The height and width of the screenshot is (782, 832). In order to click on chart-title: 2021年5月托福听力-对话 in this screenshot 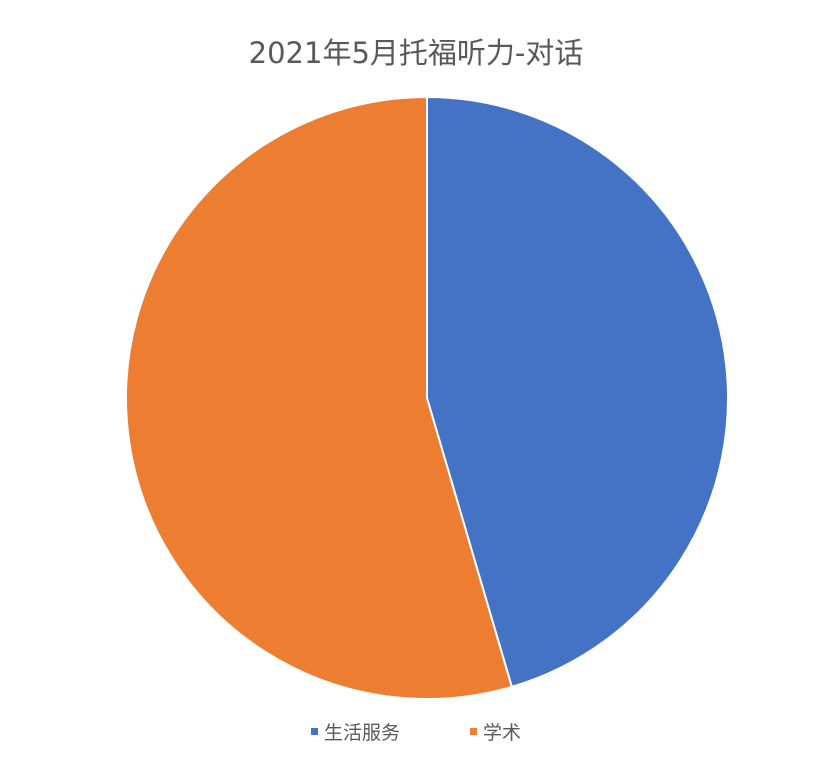, I will do `click(416, 53)`.